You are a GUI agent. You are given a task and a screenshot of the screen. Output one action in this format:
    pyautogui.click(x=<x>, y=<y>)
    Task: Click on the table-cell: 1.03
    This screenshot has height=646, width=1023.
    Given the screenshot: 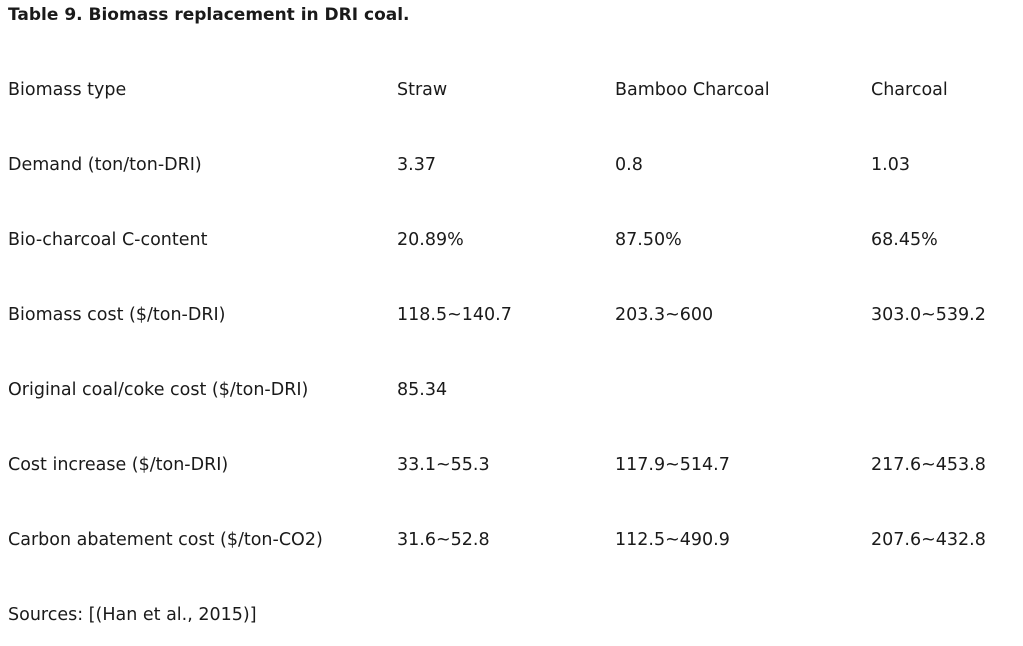 What is the action you would take?
    pyautogui.click(x=890, y=165)
    